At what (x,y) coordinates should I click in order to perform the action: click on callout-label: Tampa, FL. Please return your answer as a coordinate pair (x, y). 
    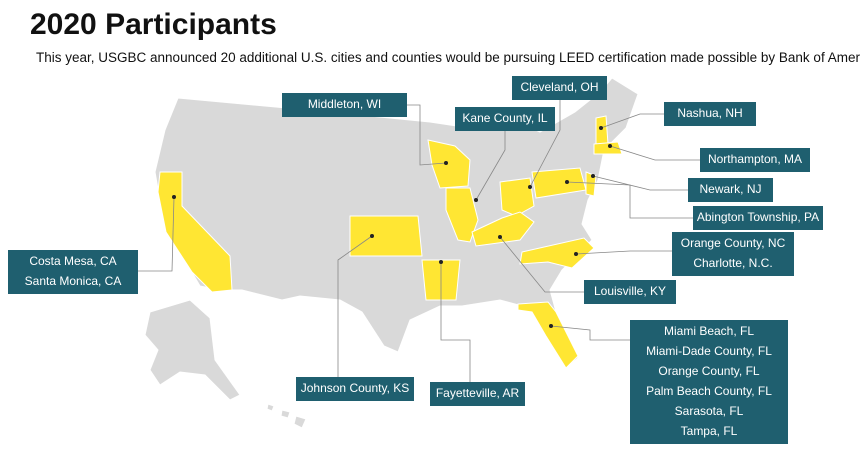
    Looking at the image, I should click on (709, 431).